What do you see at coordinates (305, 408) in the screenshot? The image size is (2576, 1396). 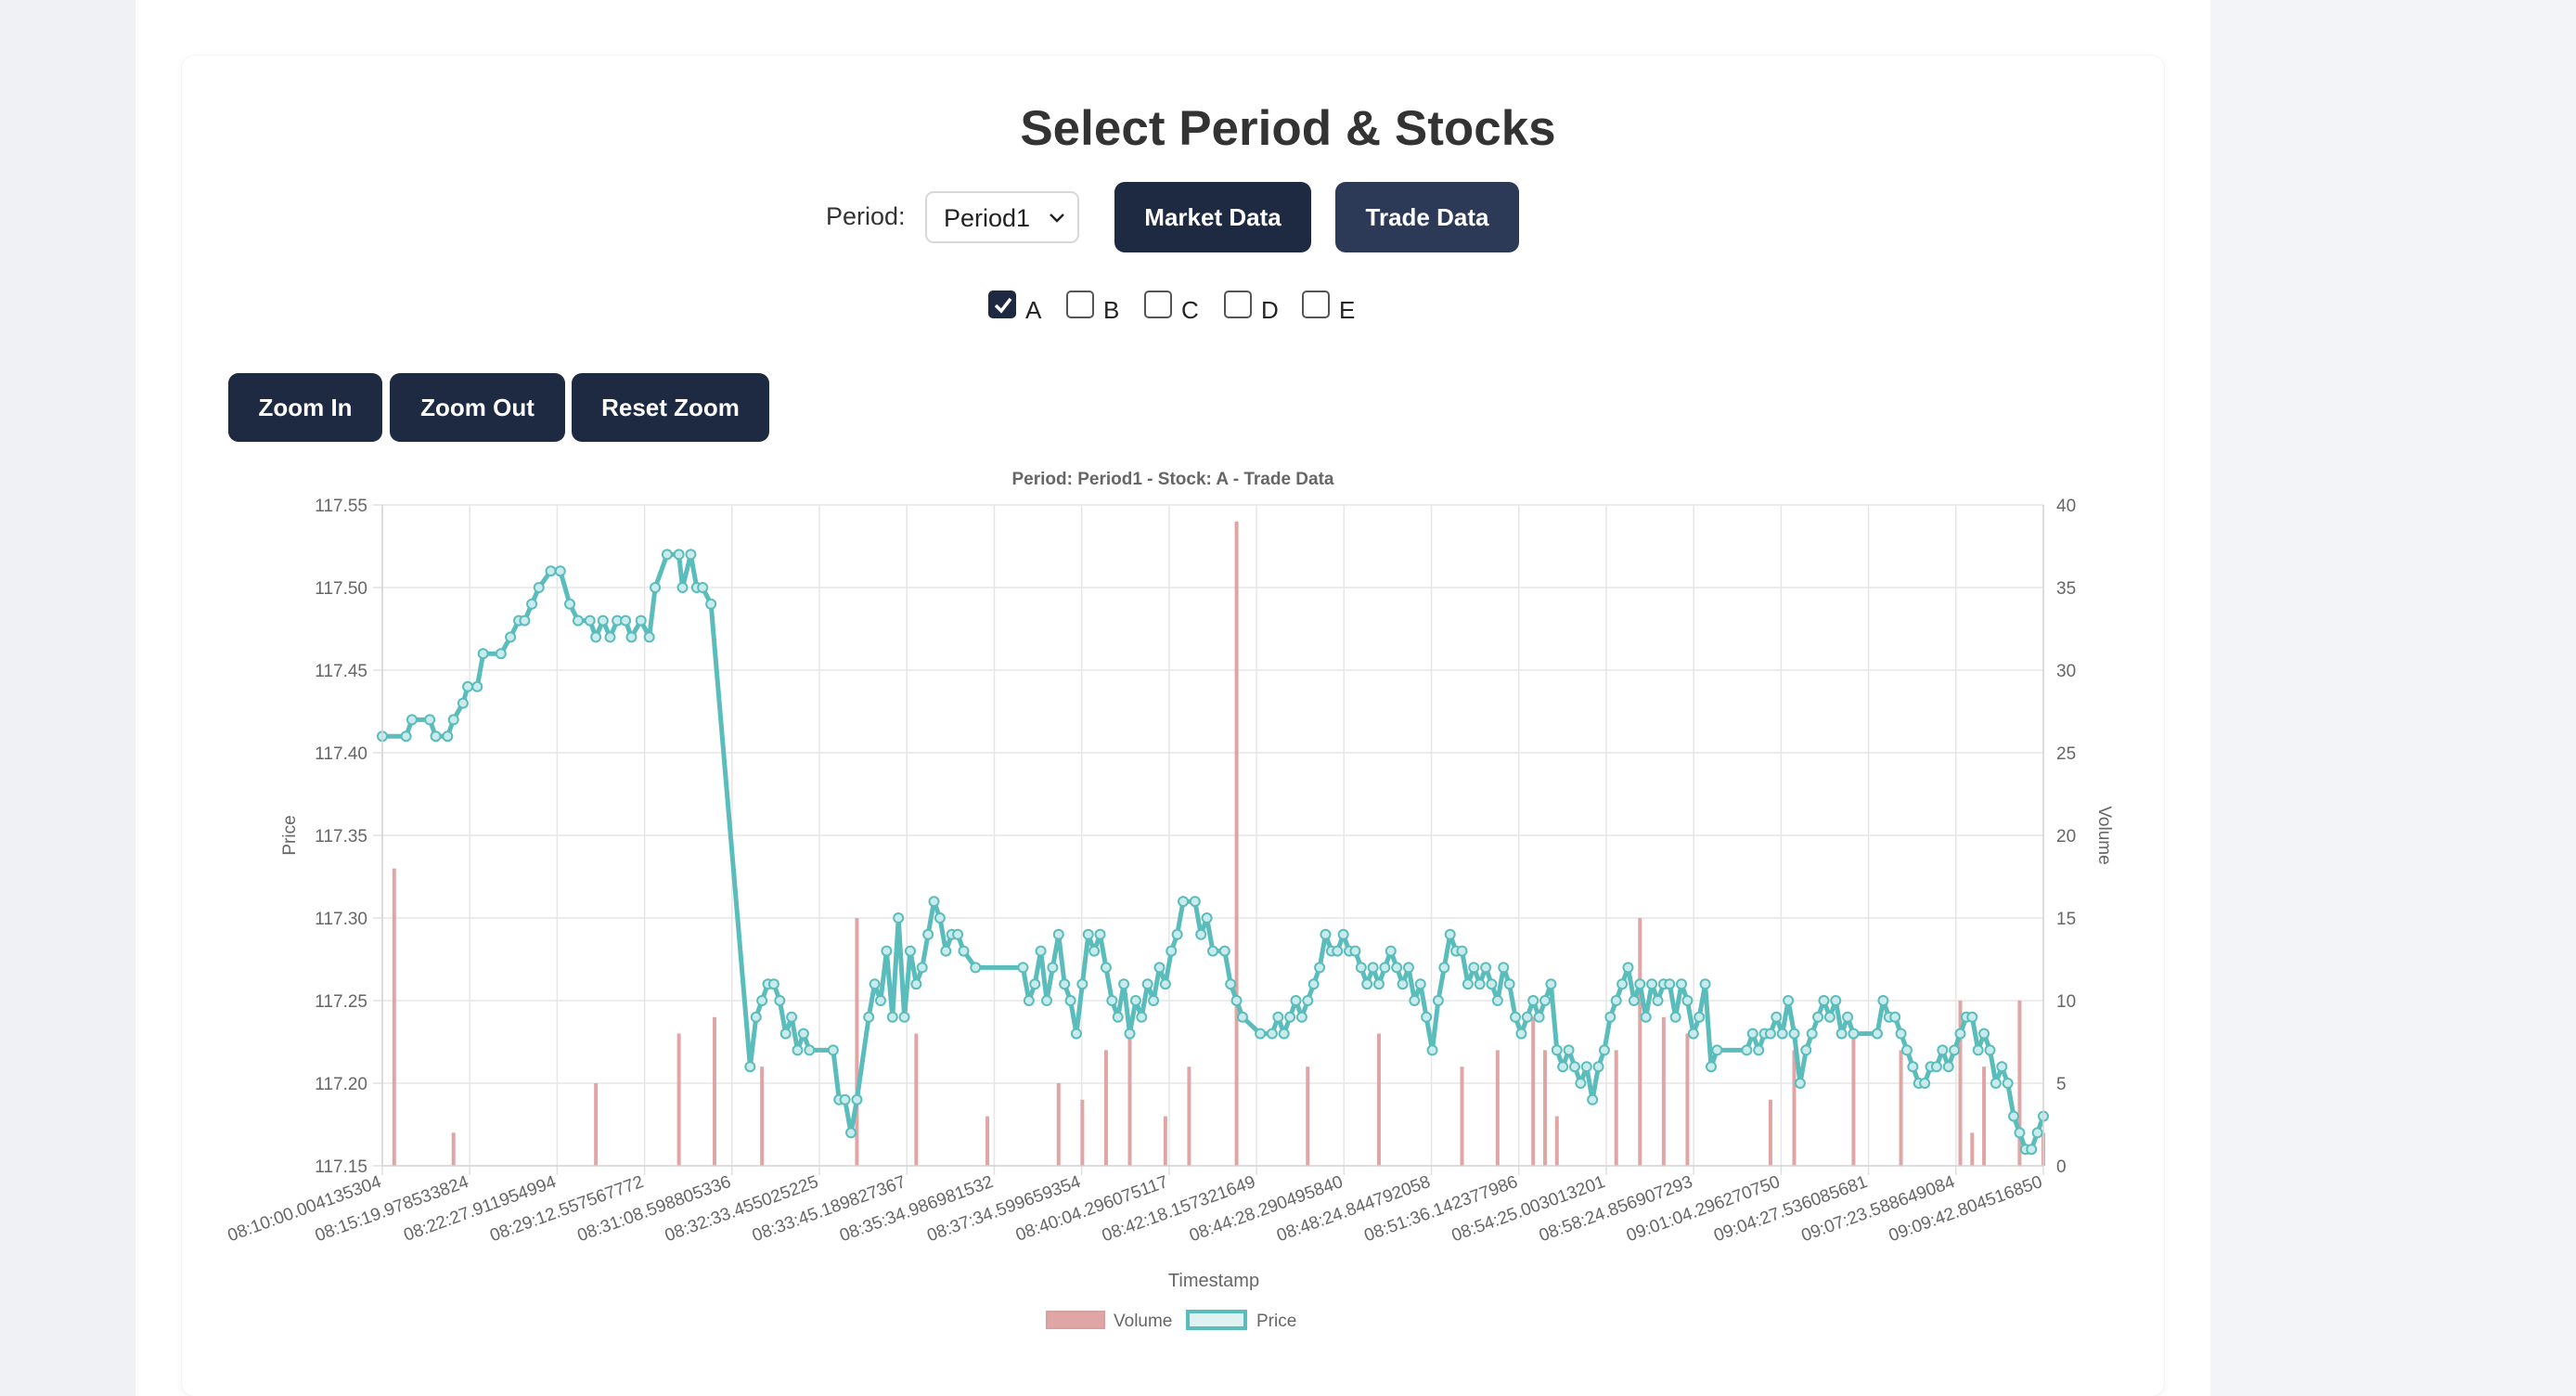 I see `zoom-in-button: Zoom In` at bounding box center [305, 408].